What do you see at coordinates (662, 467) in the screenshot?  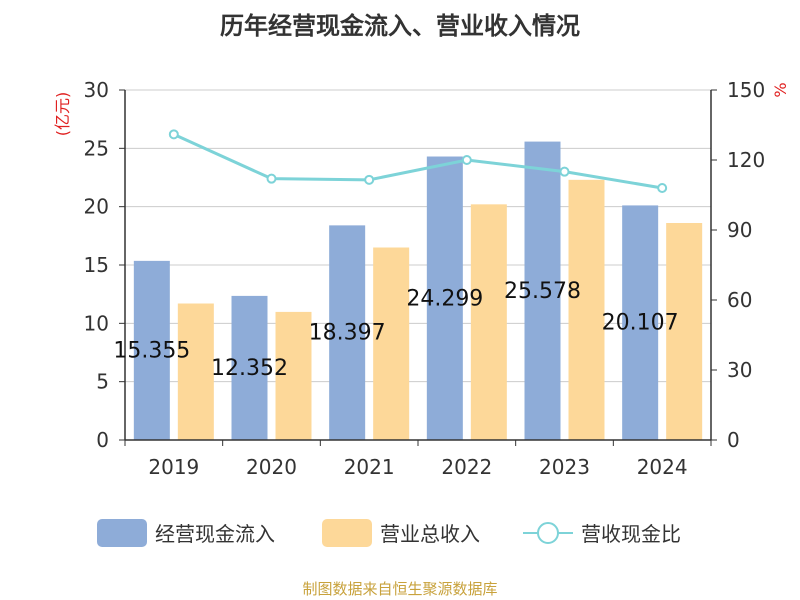 I see `x-tick-label: 2024` at bounding box center [662, 467].